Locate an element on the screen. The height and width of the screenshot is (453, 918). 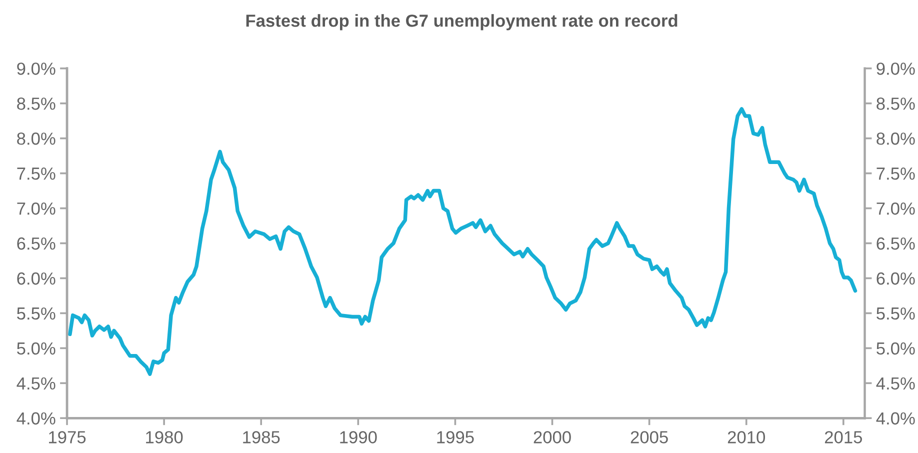
x-tick-label: 2005 is located at coordinates (649, 437).